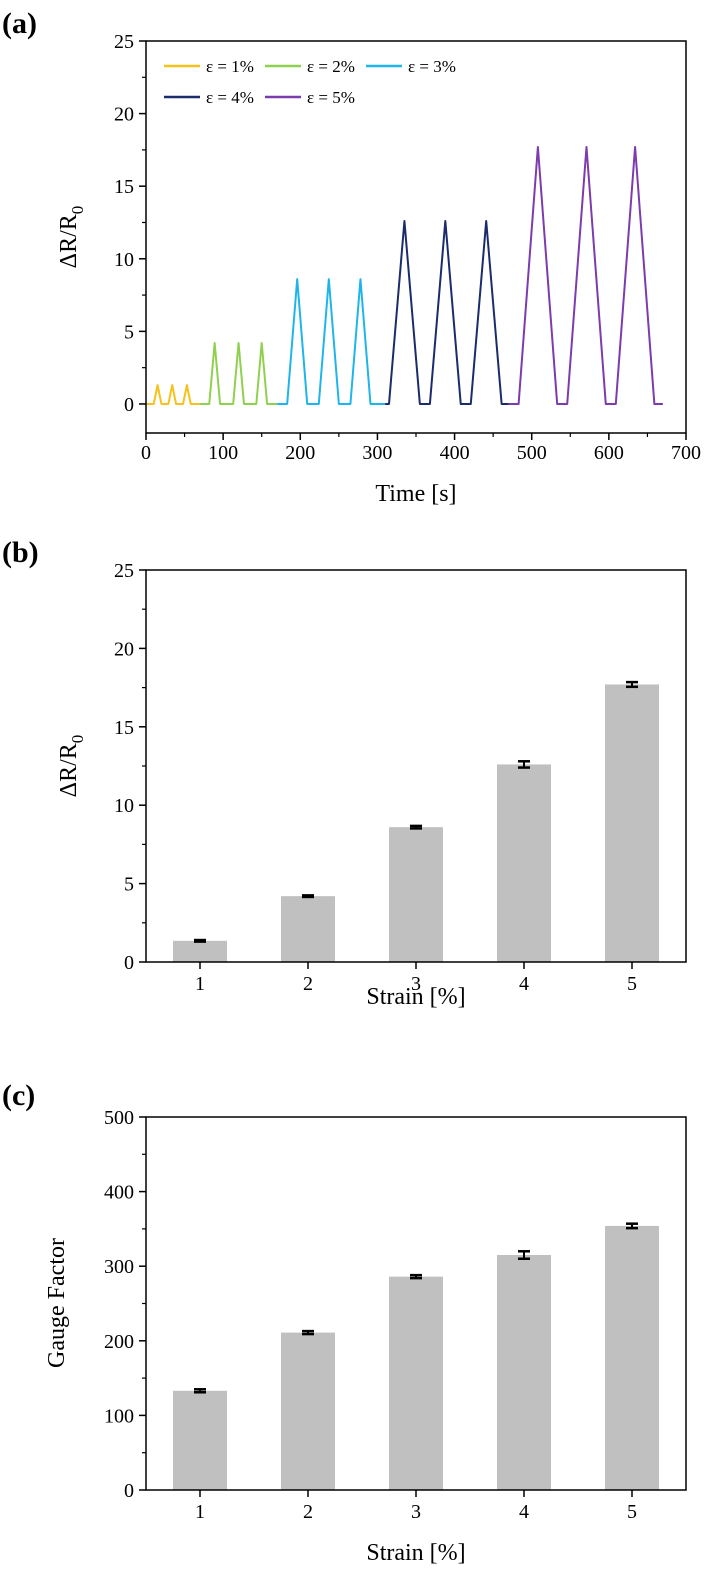 The width and height of the screenshot is (707, 1570). Describe the element at coordinates (124, 649) in the screenshot. I see `panel-b-y-tick-label: 20` at that location.